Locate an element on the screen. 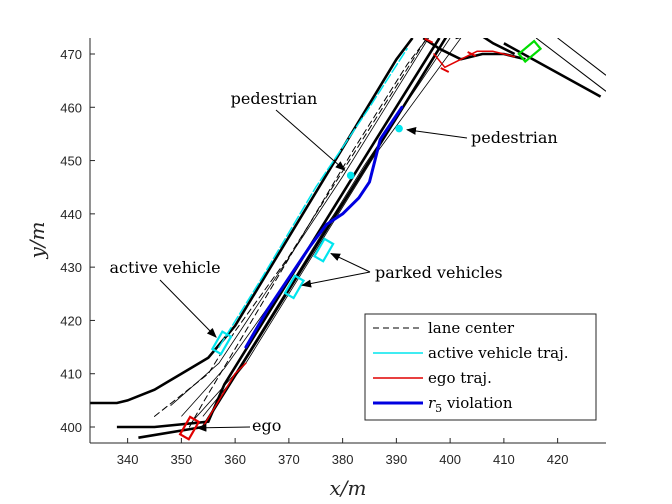 The height and width of the screenshot is (504, 672). legend-label: r5 violation is located at coordinates (470, 404).